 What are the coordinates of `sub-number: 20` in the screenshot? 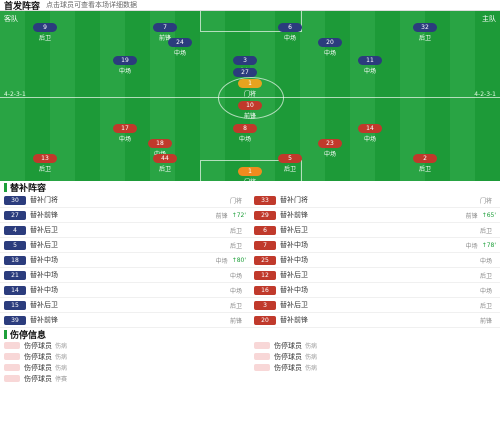 It's located at (265, 320).